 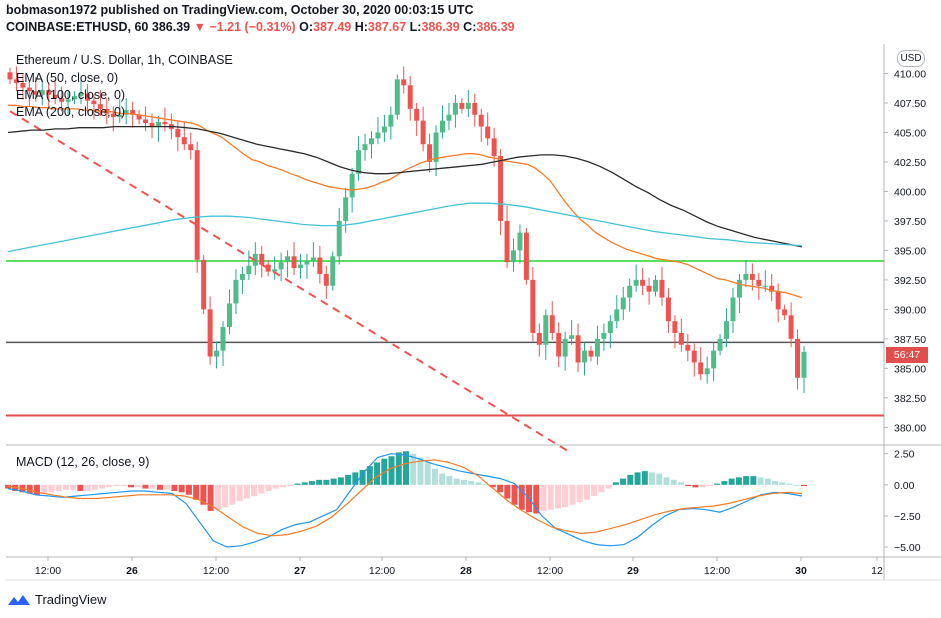 What do you see at coordinates (387, 27) in the screenshot?
I see `high-value: 387.67` at bounding box center [387, 27].